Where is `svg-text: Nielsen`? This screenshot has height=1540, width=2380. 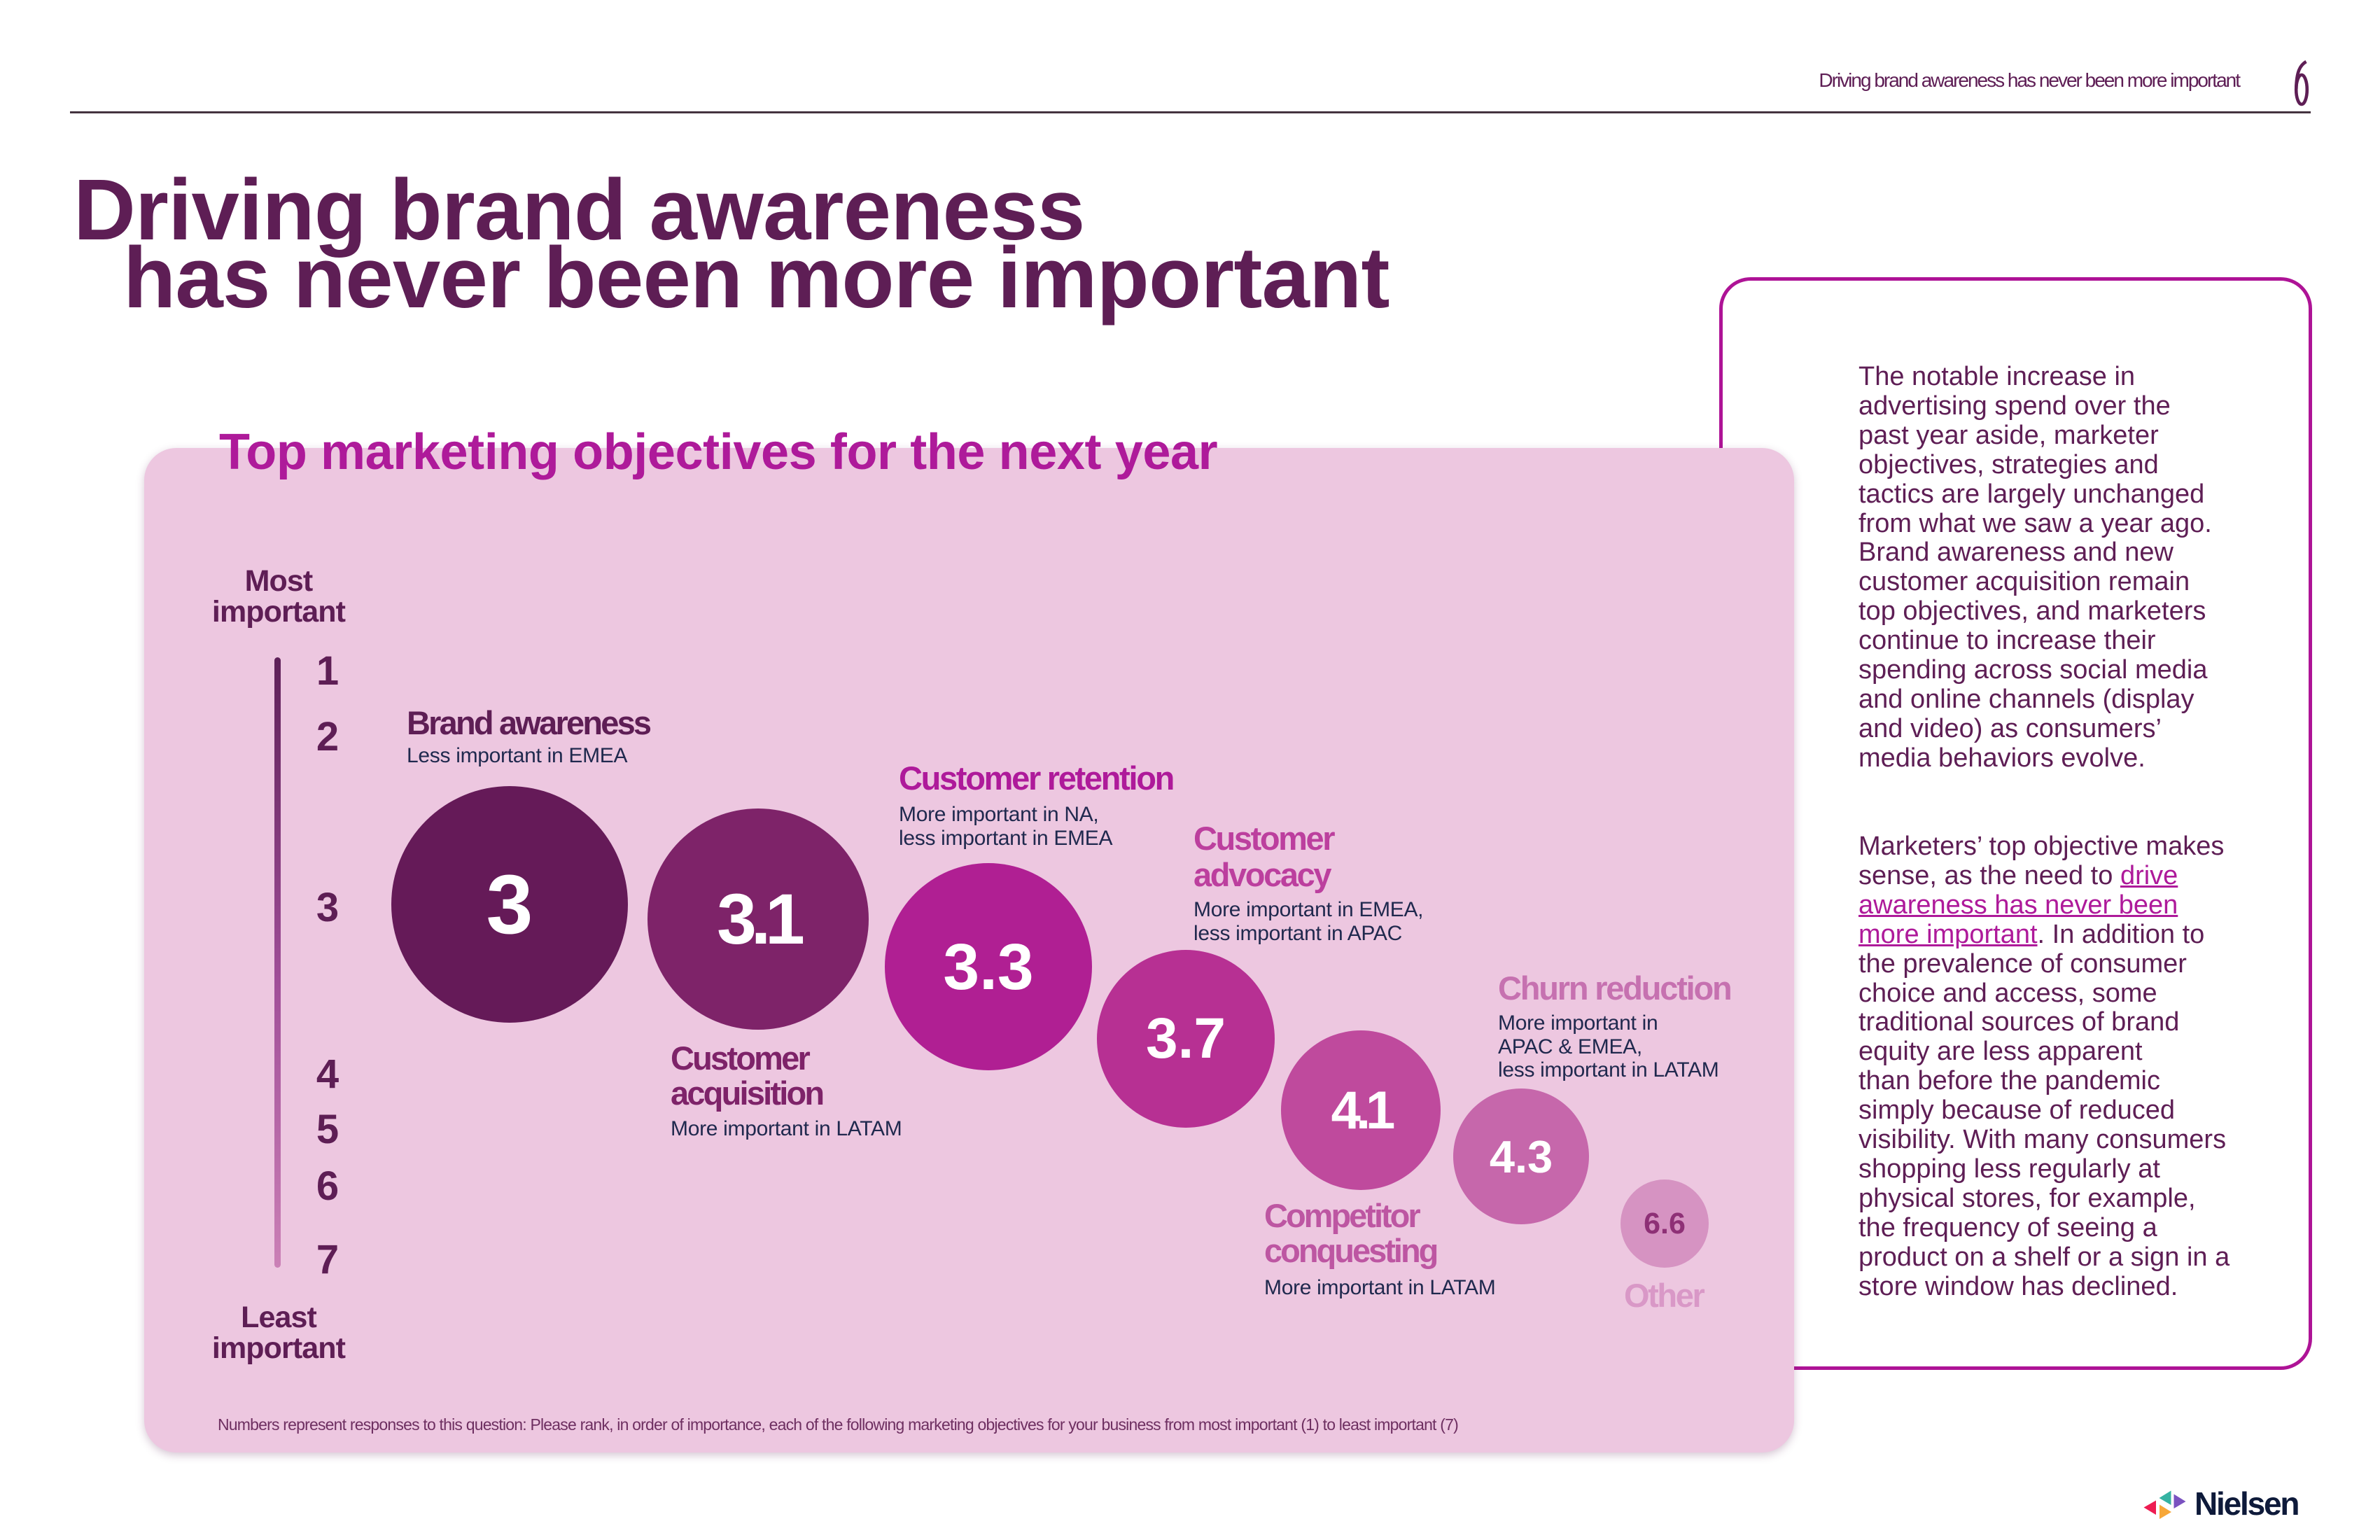 svg-text: Nielsen is located at coordinates (2246, 1503).